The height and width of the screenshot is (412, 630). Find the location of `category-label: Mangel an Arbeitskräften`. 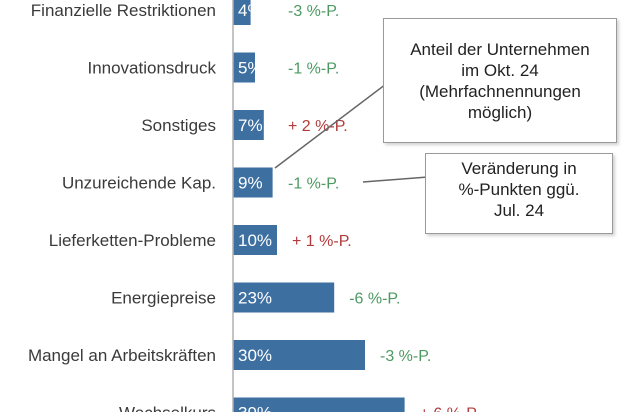

category-label: Mangel an Arbeitskräften is located at coordinates (122, 355).